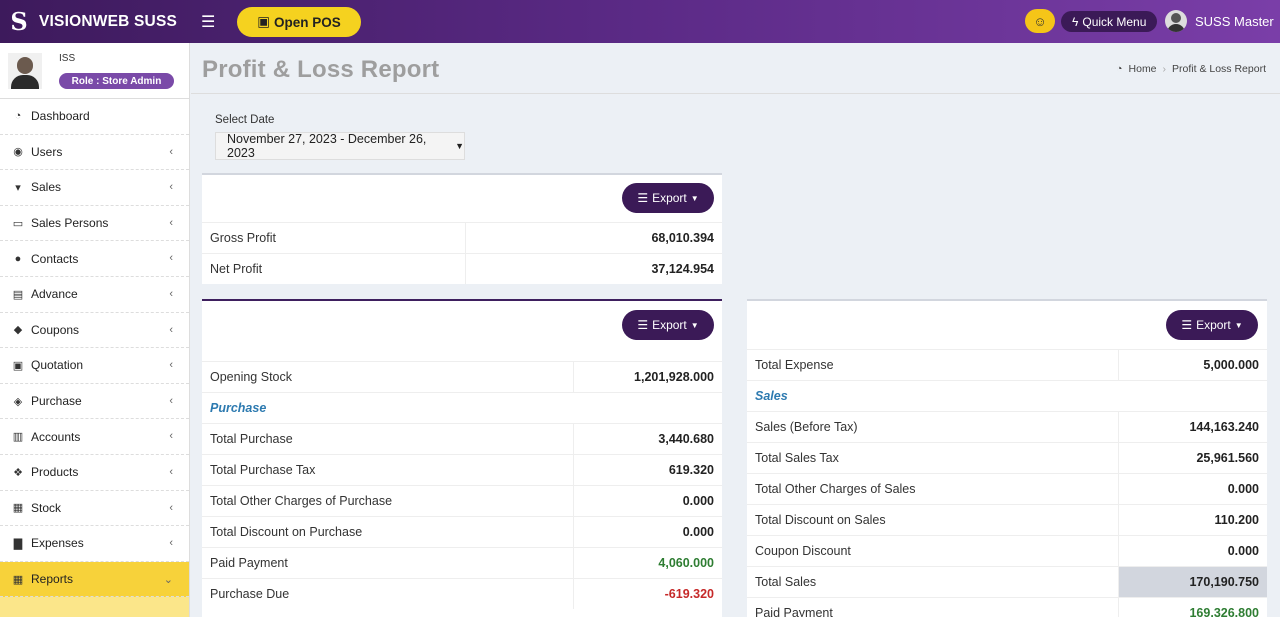 This screenshot has width=1280, height=617. Describe the element at coordinates (18, 437) in the screenshot. I see `bank-icon: ▥` at that location.